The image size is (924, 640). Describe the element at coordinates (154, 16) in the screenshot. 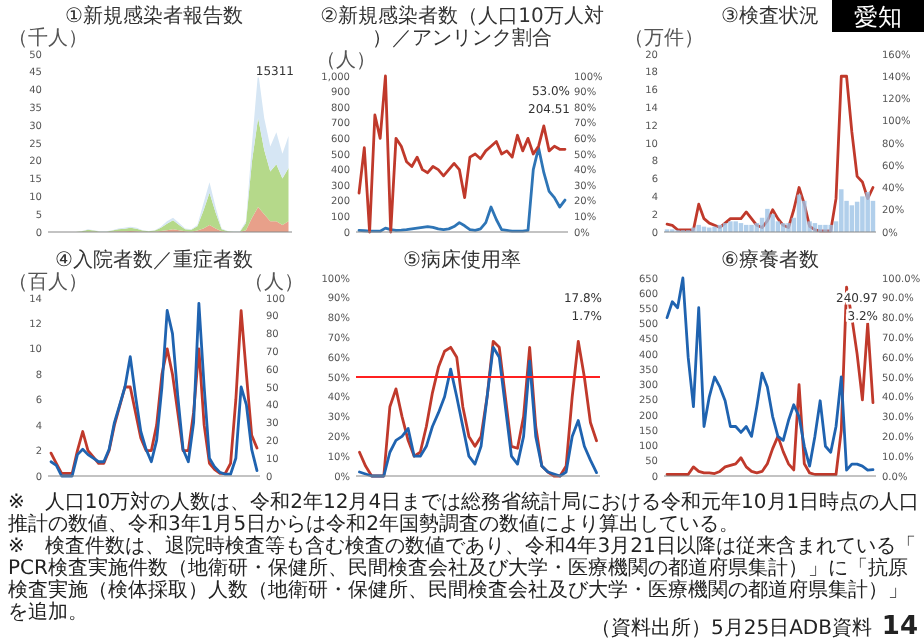

I see `chart-title: ①新規感染者報告数` at that location.